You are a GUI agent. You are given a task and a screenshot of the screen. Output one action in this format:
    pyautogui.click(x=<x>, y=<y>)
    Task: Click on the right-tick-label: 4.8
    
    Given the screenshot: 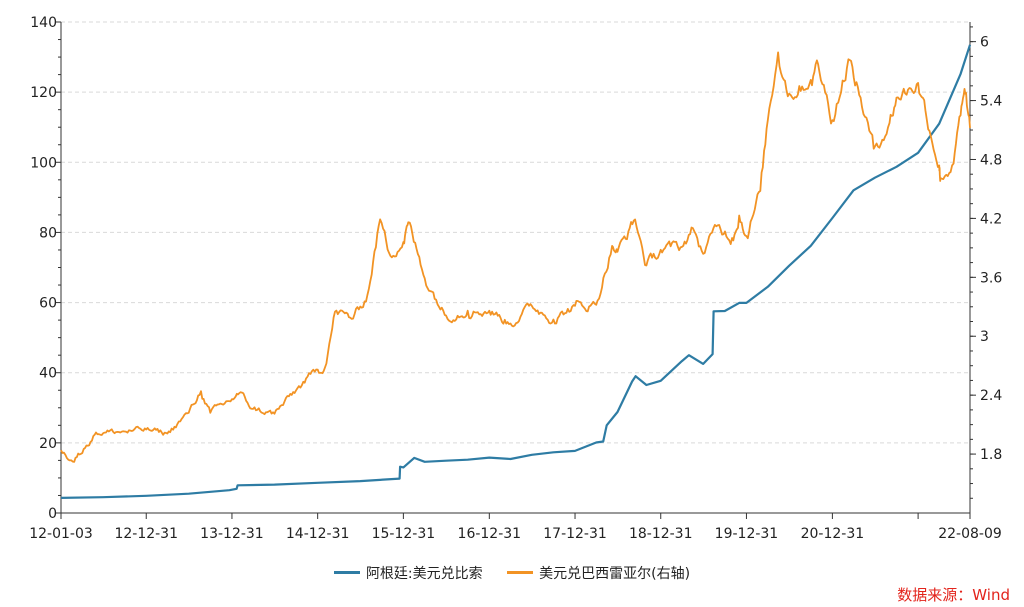 What is the action you would take?
    pyautogui.click(x=991, y=160)
    